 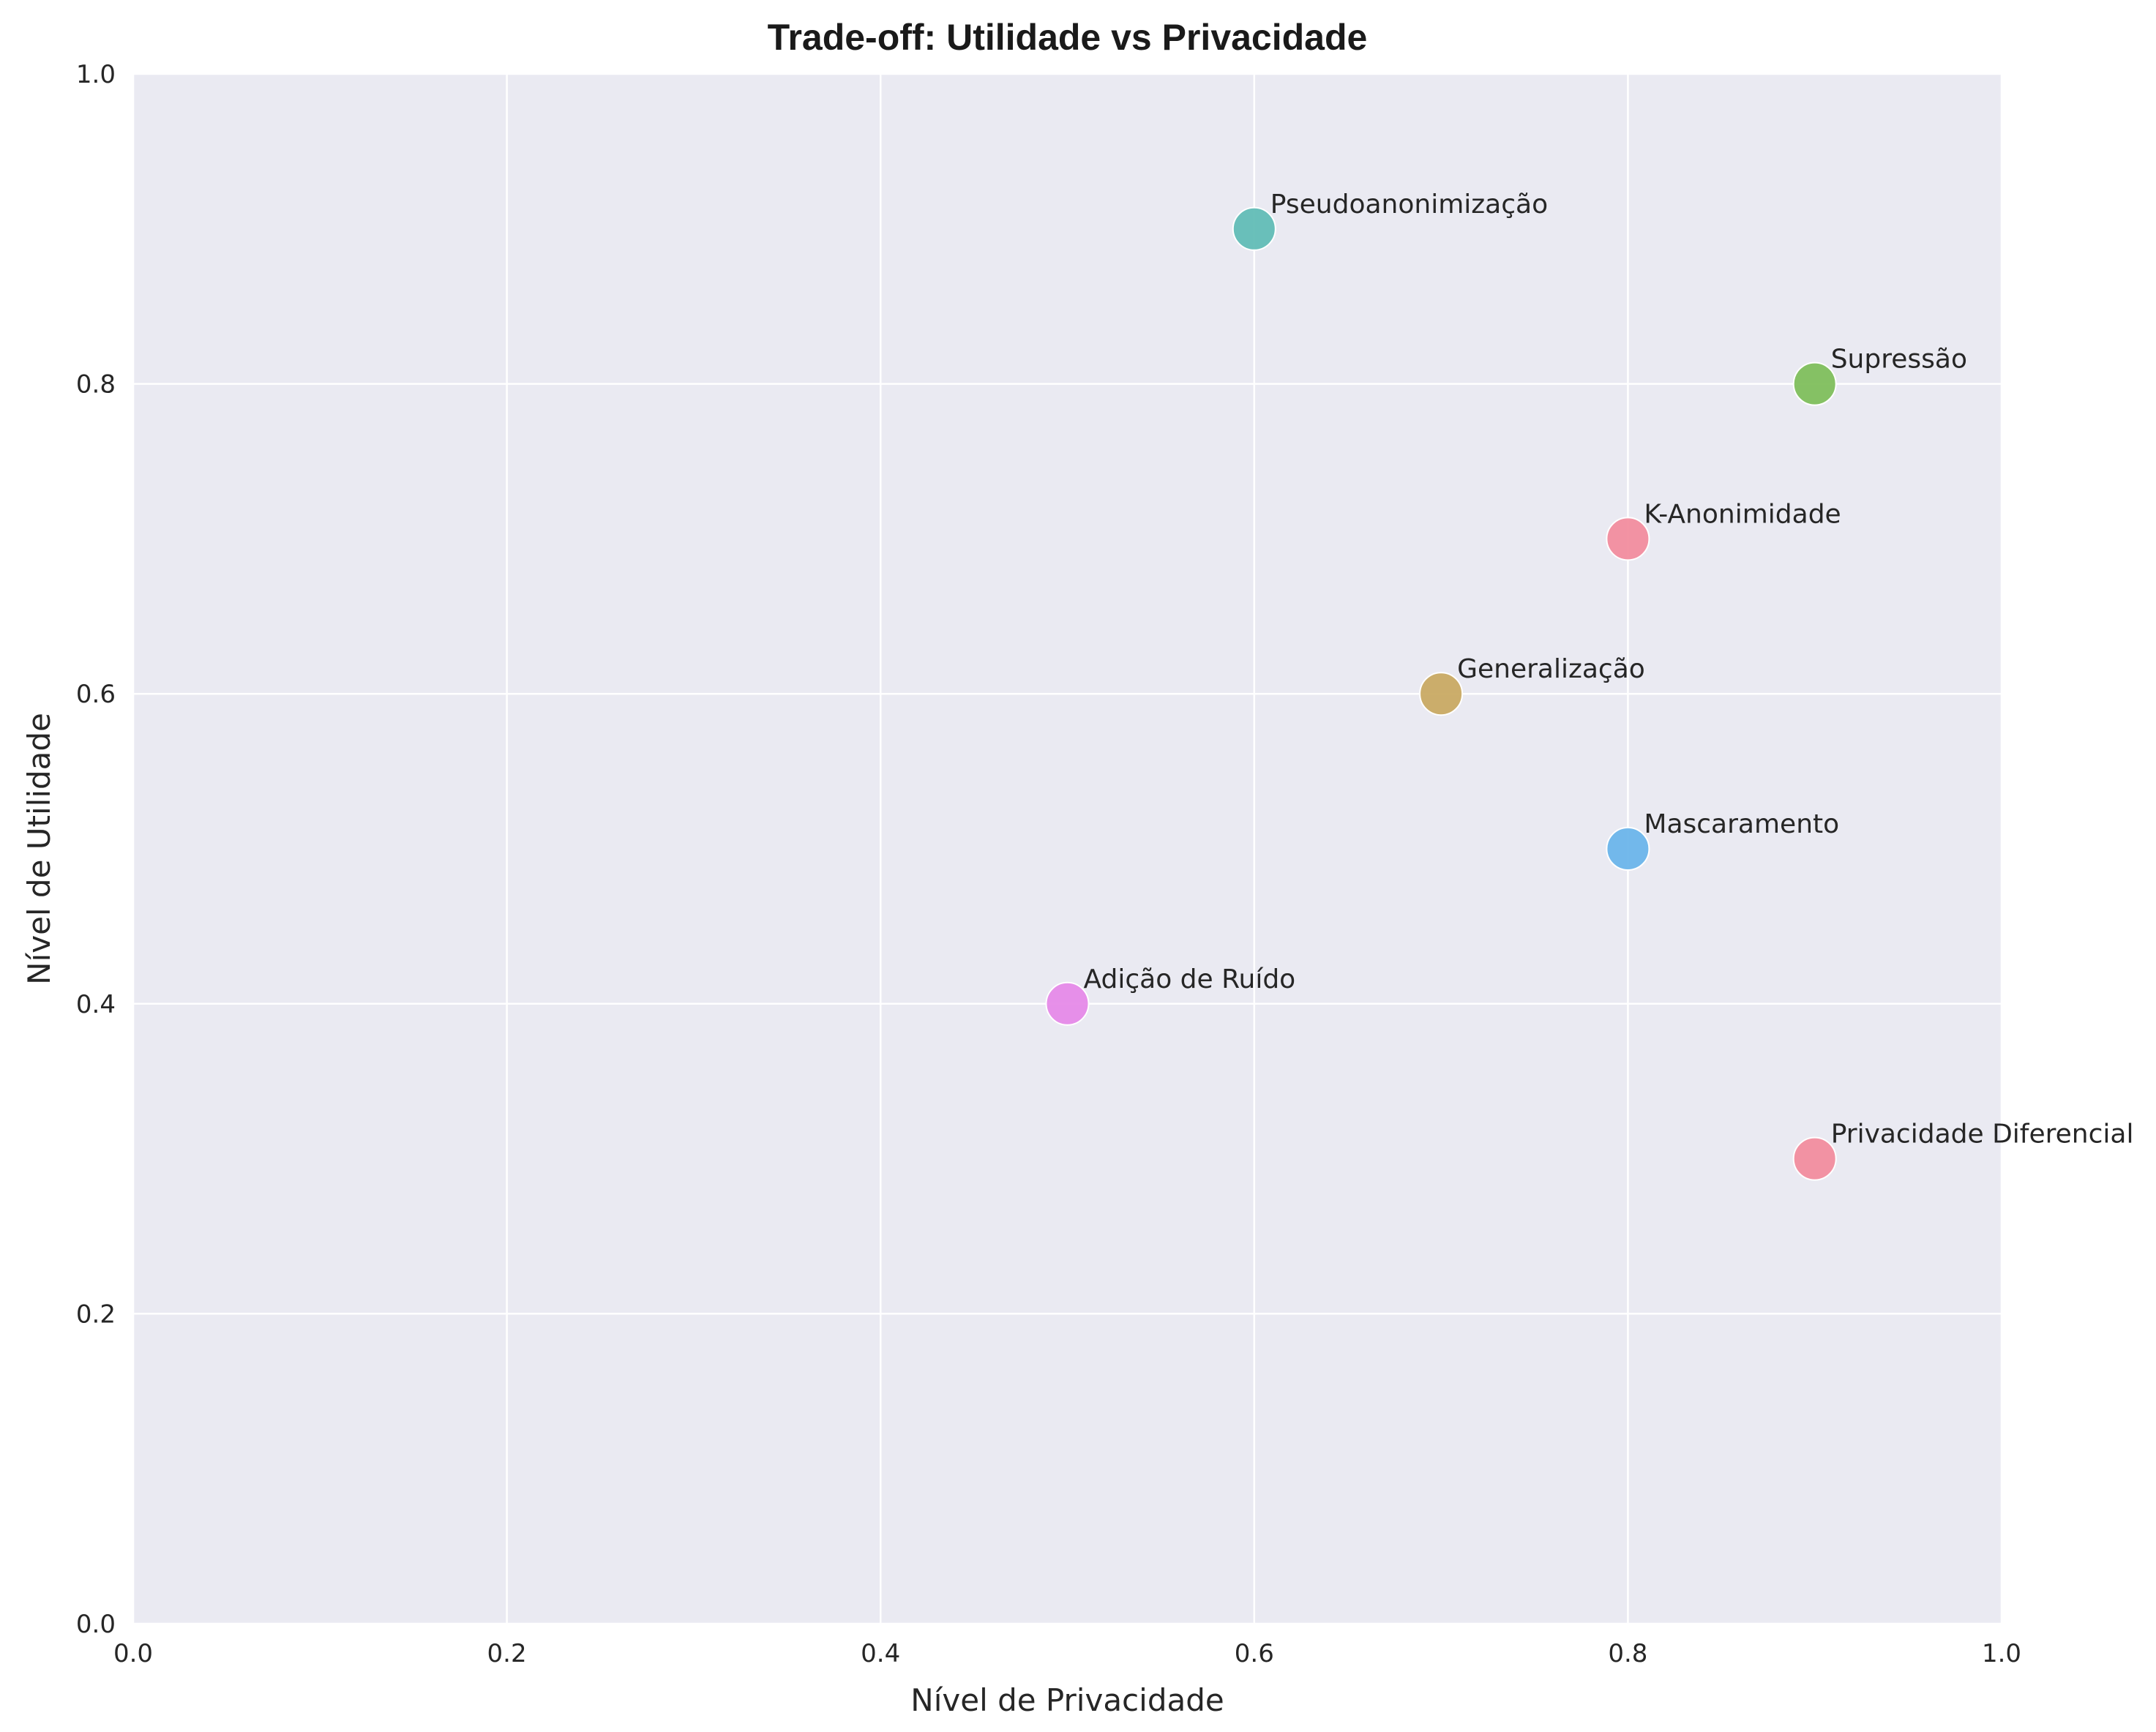 I want to click on y-tick-label: 0.0, so click(x=96, y=1624).